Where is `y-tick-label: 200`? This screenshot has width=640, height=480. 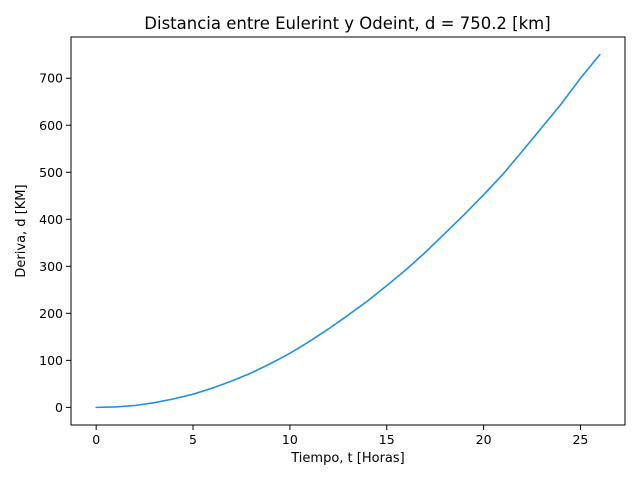 y-tick-label: 200 is located at coordinates (51, 313).